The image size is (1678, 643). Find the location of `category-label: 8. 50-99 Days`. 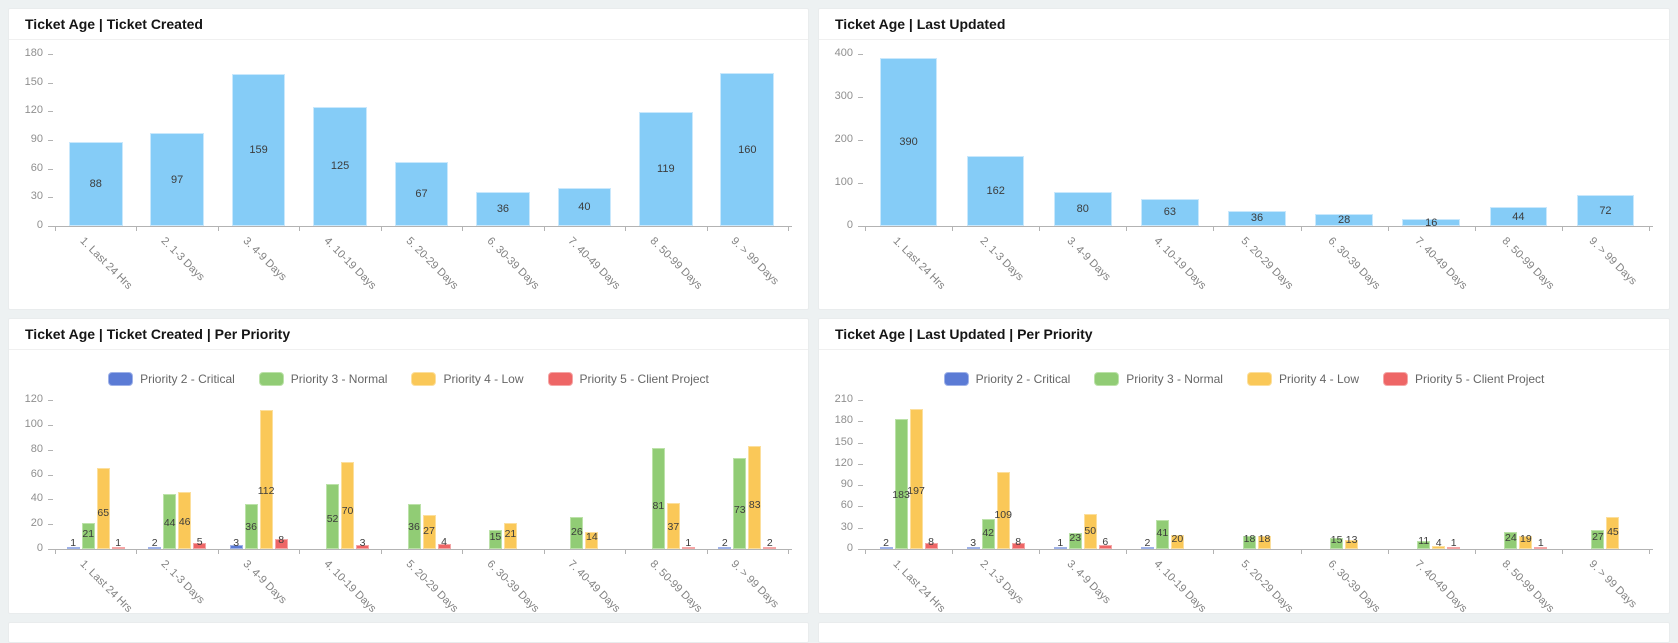

category-label: 8. 50-99 Days is located at coordinates (1528, 263).